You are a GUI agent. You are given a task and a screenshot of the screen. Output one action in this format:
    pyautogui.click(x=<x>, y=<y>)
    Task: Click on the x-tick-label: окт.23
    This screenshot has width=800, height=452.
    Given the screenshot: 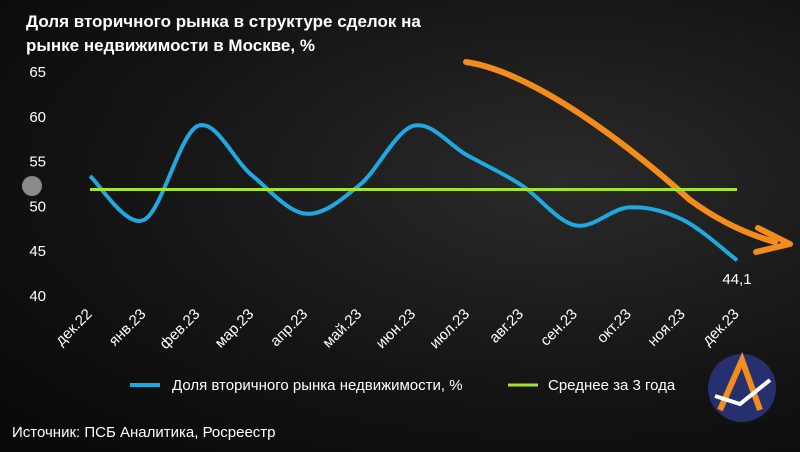 What is the action you would take?
    pyautogui.click(x=614, y=326)
    